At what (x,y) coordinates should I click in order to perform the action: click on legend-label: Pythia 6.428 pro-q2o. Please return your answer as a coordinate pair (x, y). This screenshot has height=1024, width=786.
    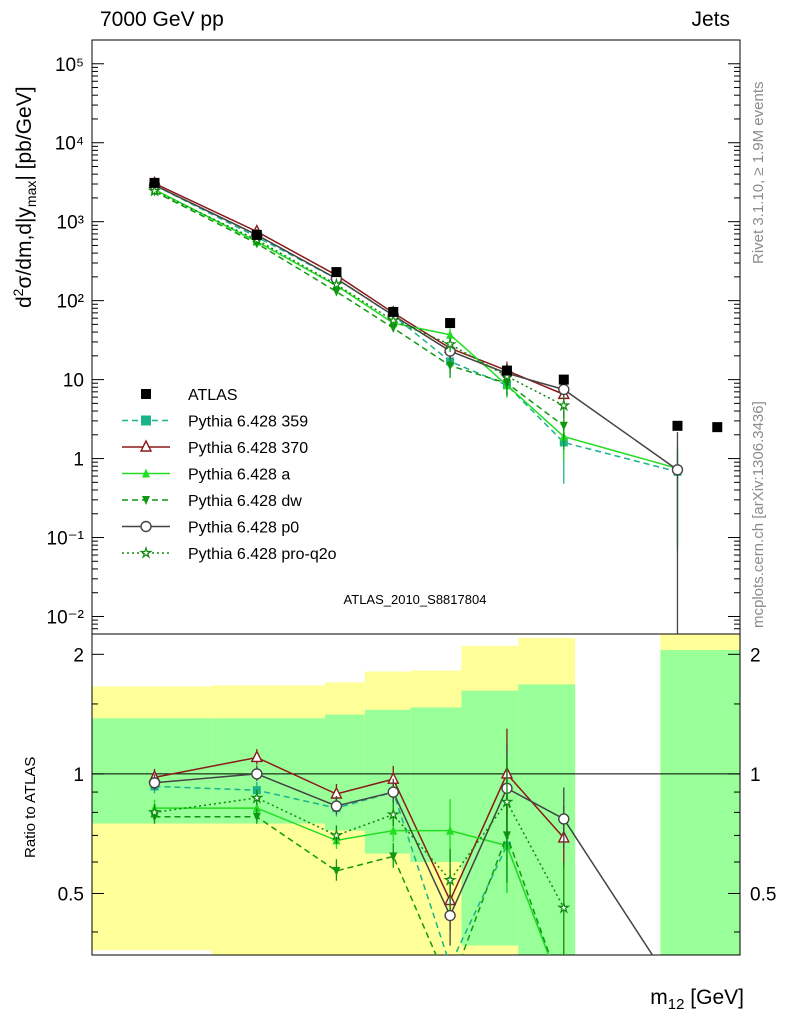
    Looking at the image, I should click on (262, 554).